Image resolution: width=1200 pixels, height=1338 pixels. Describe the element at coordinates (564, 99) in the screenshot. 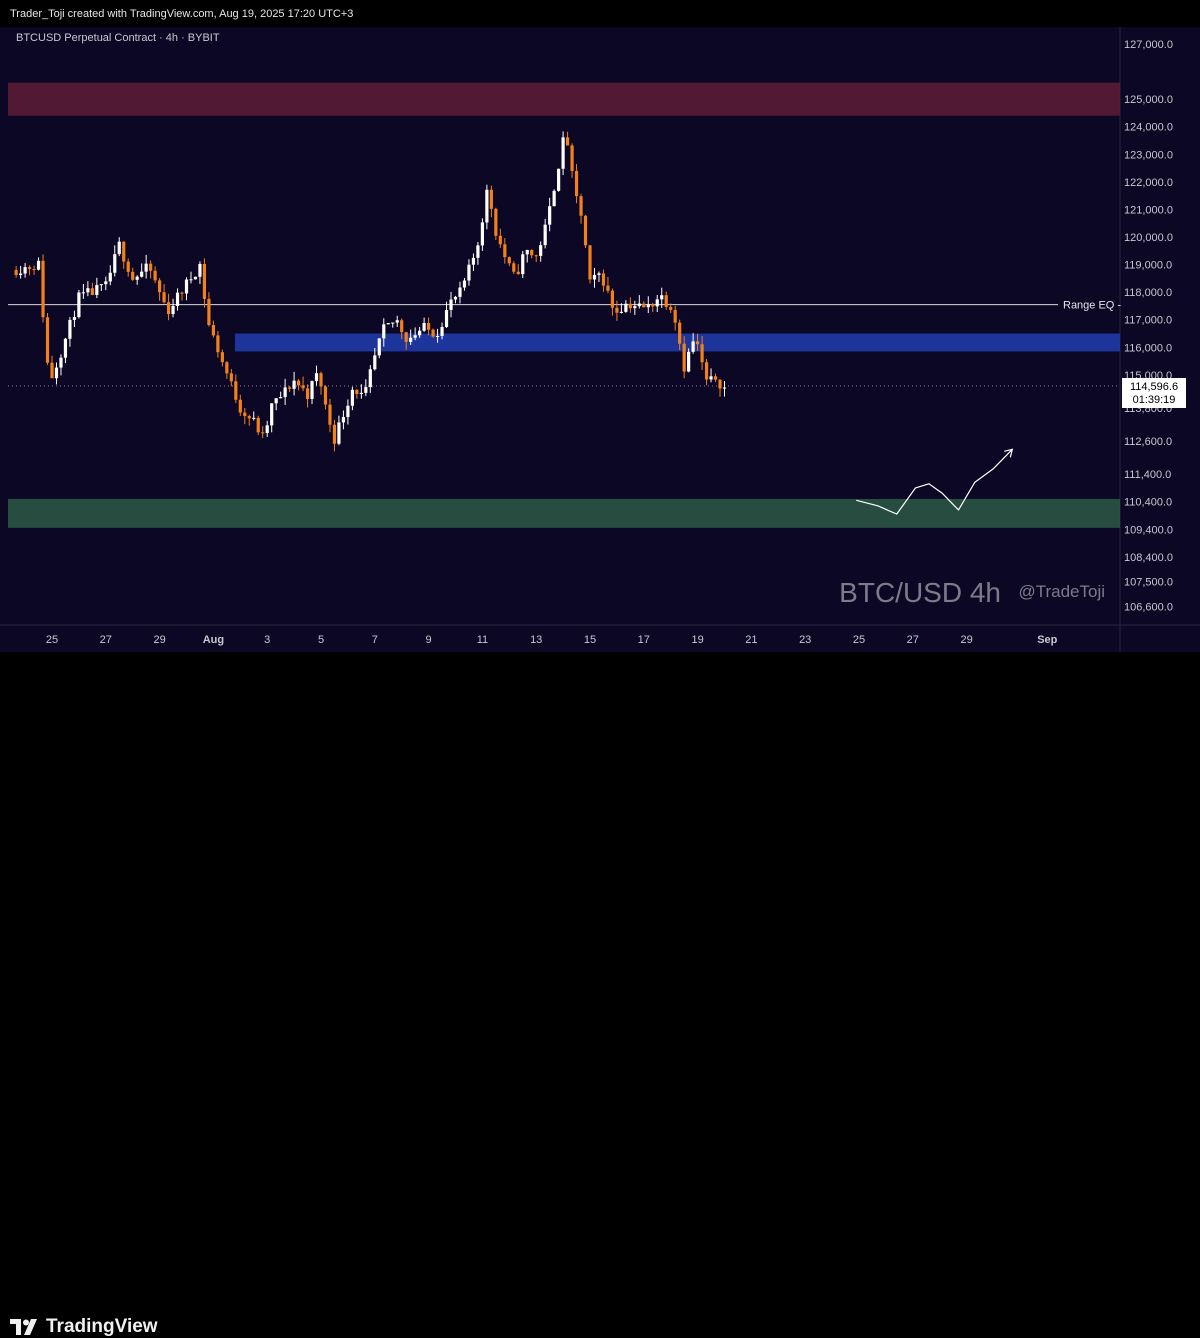

I see `supply-zone` at that location.